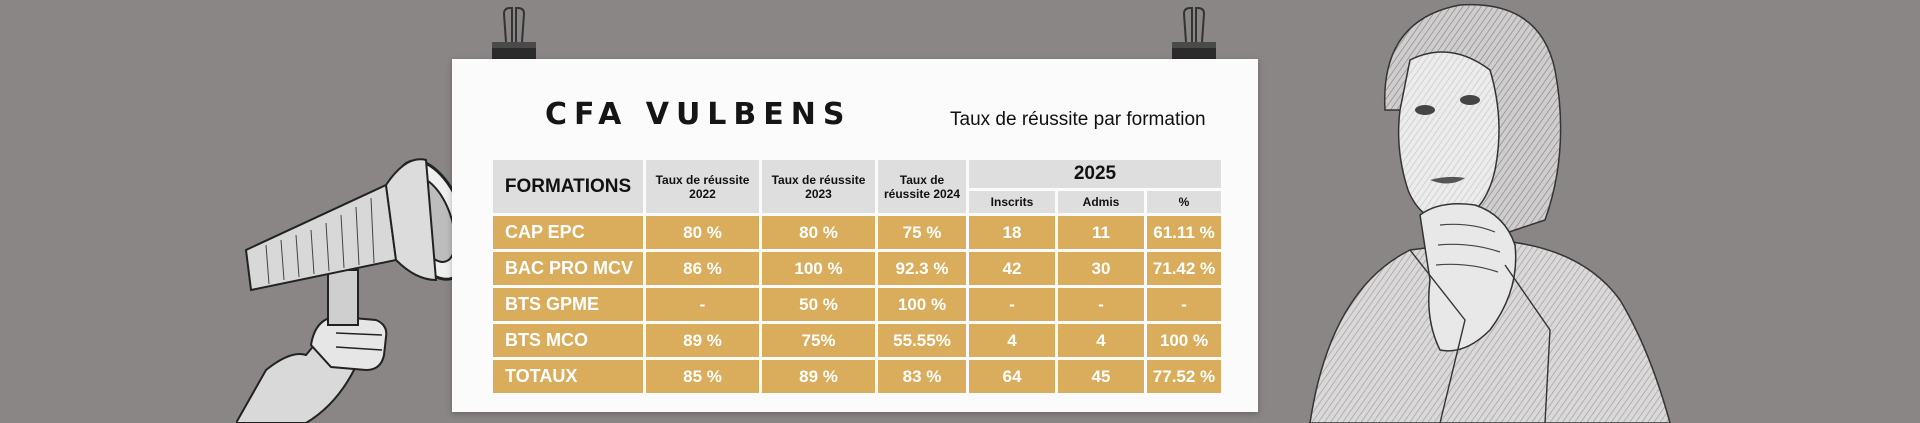 Image resolution: width=1920 pixels, height=423 pixels. What do you see at coordinates (702, 340) in the screenshot?
I see `rate-2022-cell: 89 %` at bounding box center [702, 340].